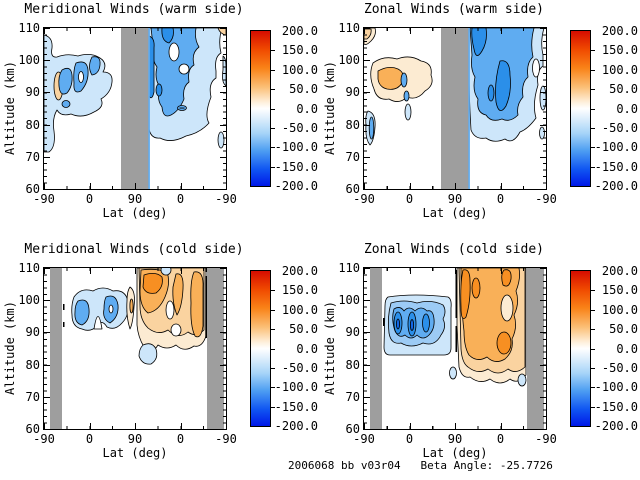 Image resolution: width=640 pixels, height=480 pixels. I want to click on x-axis-label: Lat (deg), so click(135, 213).